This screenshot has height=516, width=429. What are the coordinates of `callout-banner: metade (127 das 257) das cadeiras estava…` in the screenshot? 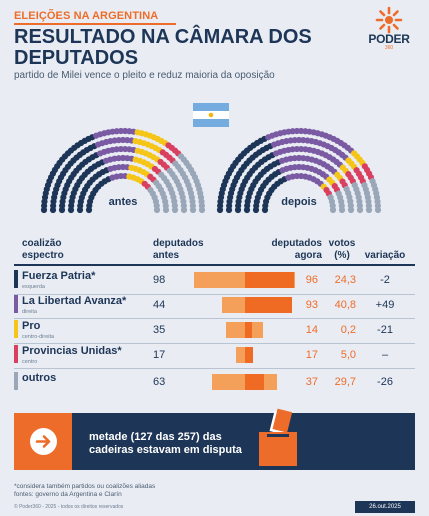 It's located at (214, 441).